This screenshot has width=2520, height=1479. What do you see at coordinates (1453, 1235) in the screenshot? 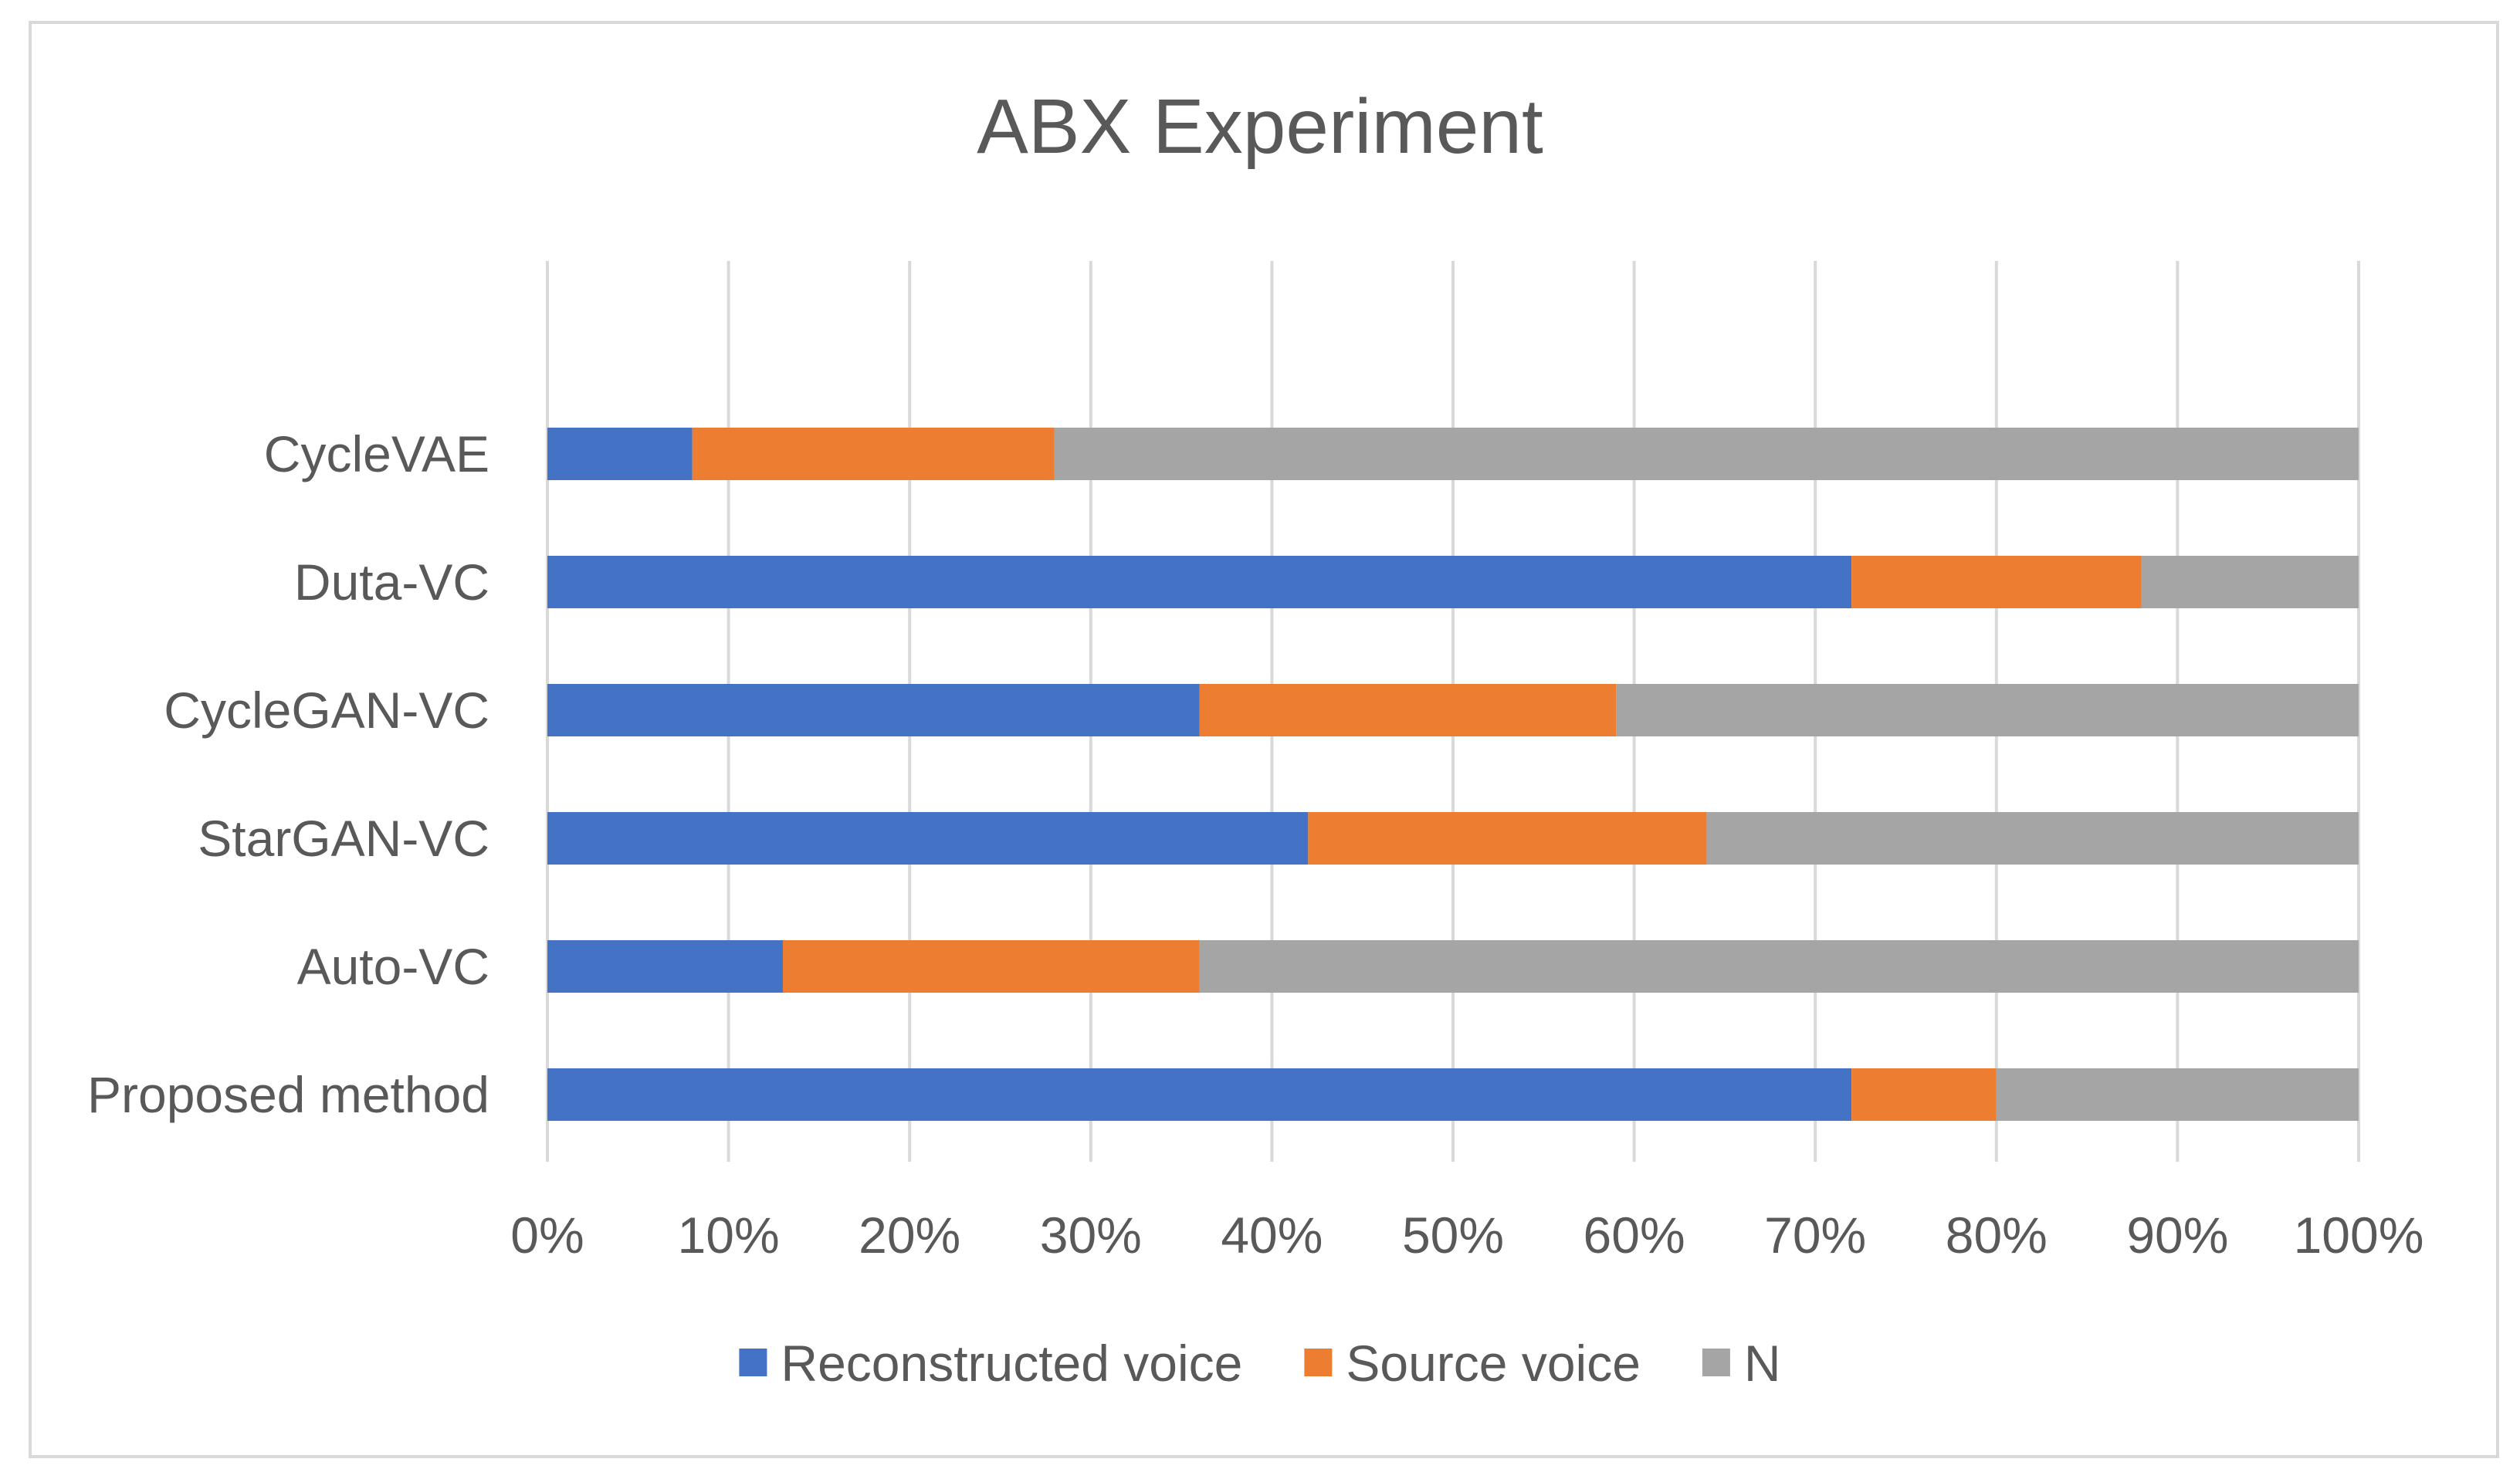
I see `x-tick-label: 50%` at bounding box center [1453, 1235].